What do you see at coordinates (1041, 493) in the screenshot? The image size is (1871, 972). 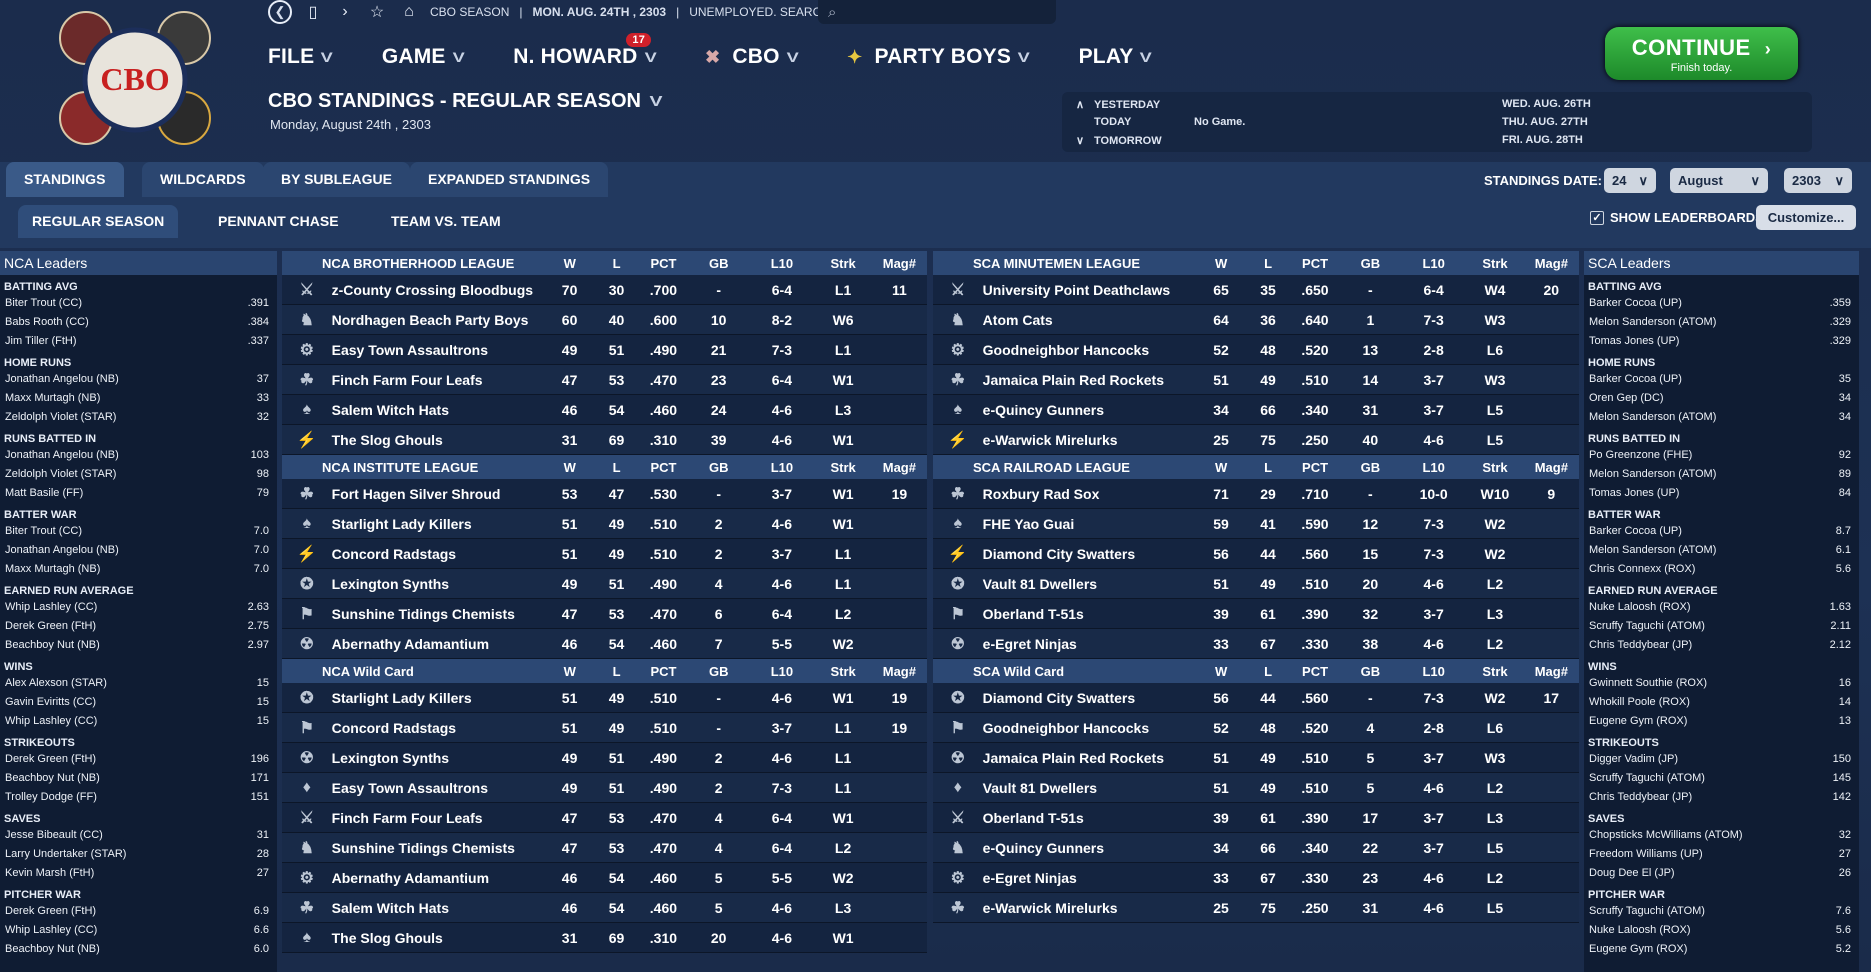 I see `team-name: Roxbury Rad Sox` at bounding box center [1041, 493].